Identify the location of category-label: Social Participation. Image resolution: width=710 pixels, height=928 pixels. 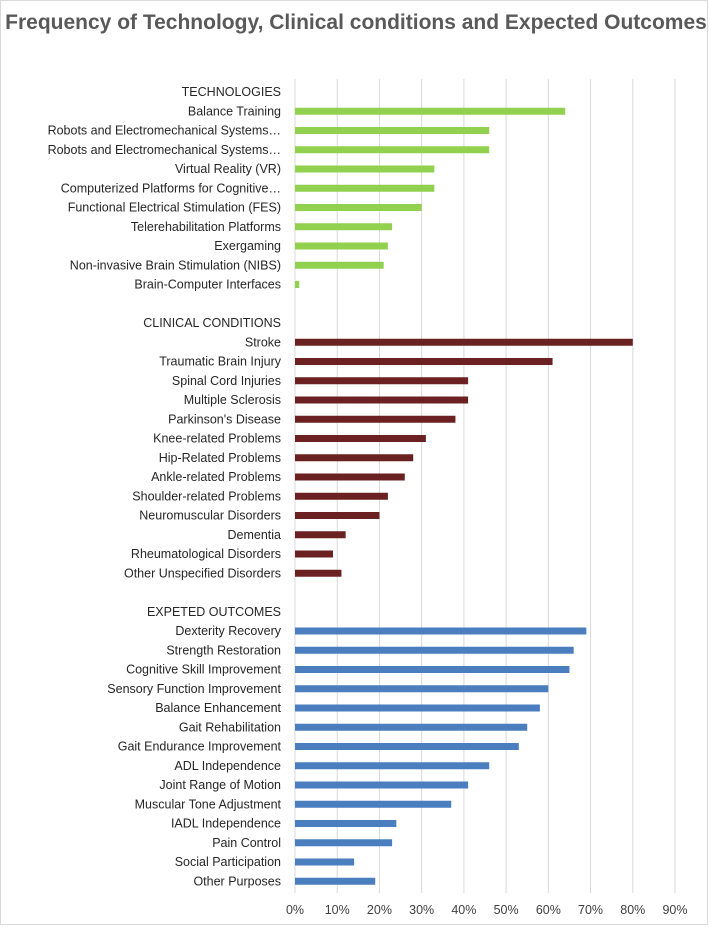
(228, 862).